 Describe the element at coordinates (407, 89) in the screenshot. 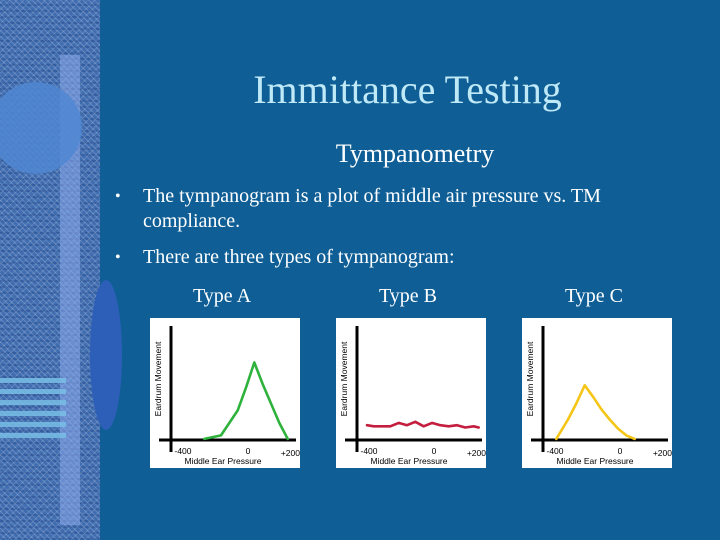

I see `slide-title: Immittance Testing` at that location.